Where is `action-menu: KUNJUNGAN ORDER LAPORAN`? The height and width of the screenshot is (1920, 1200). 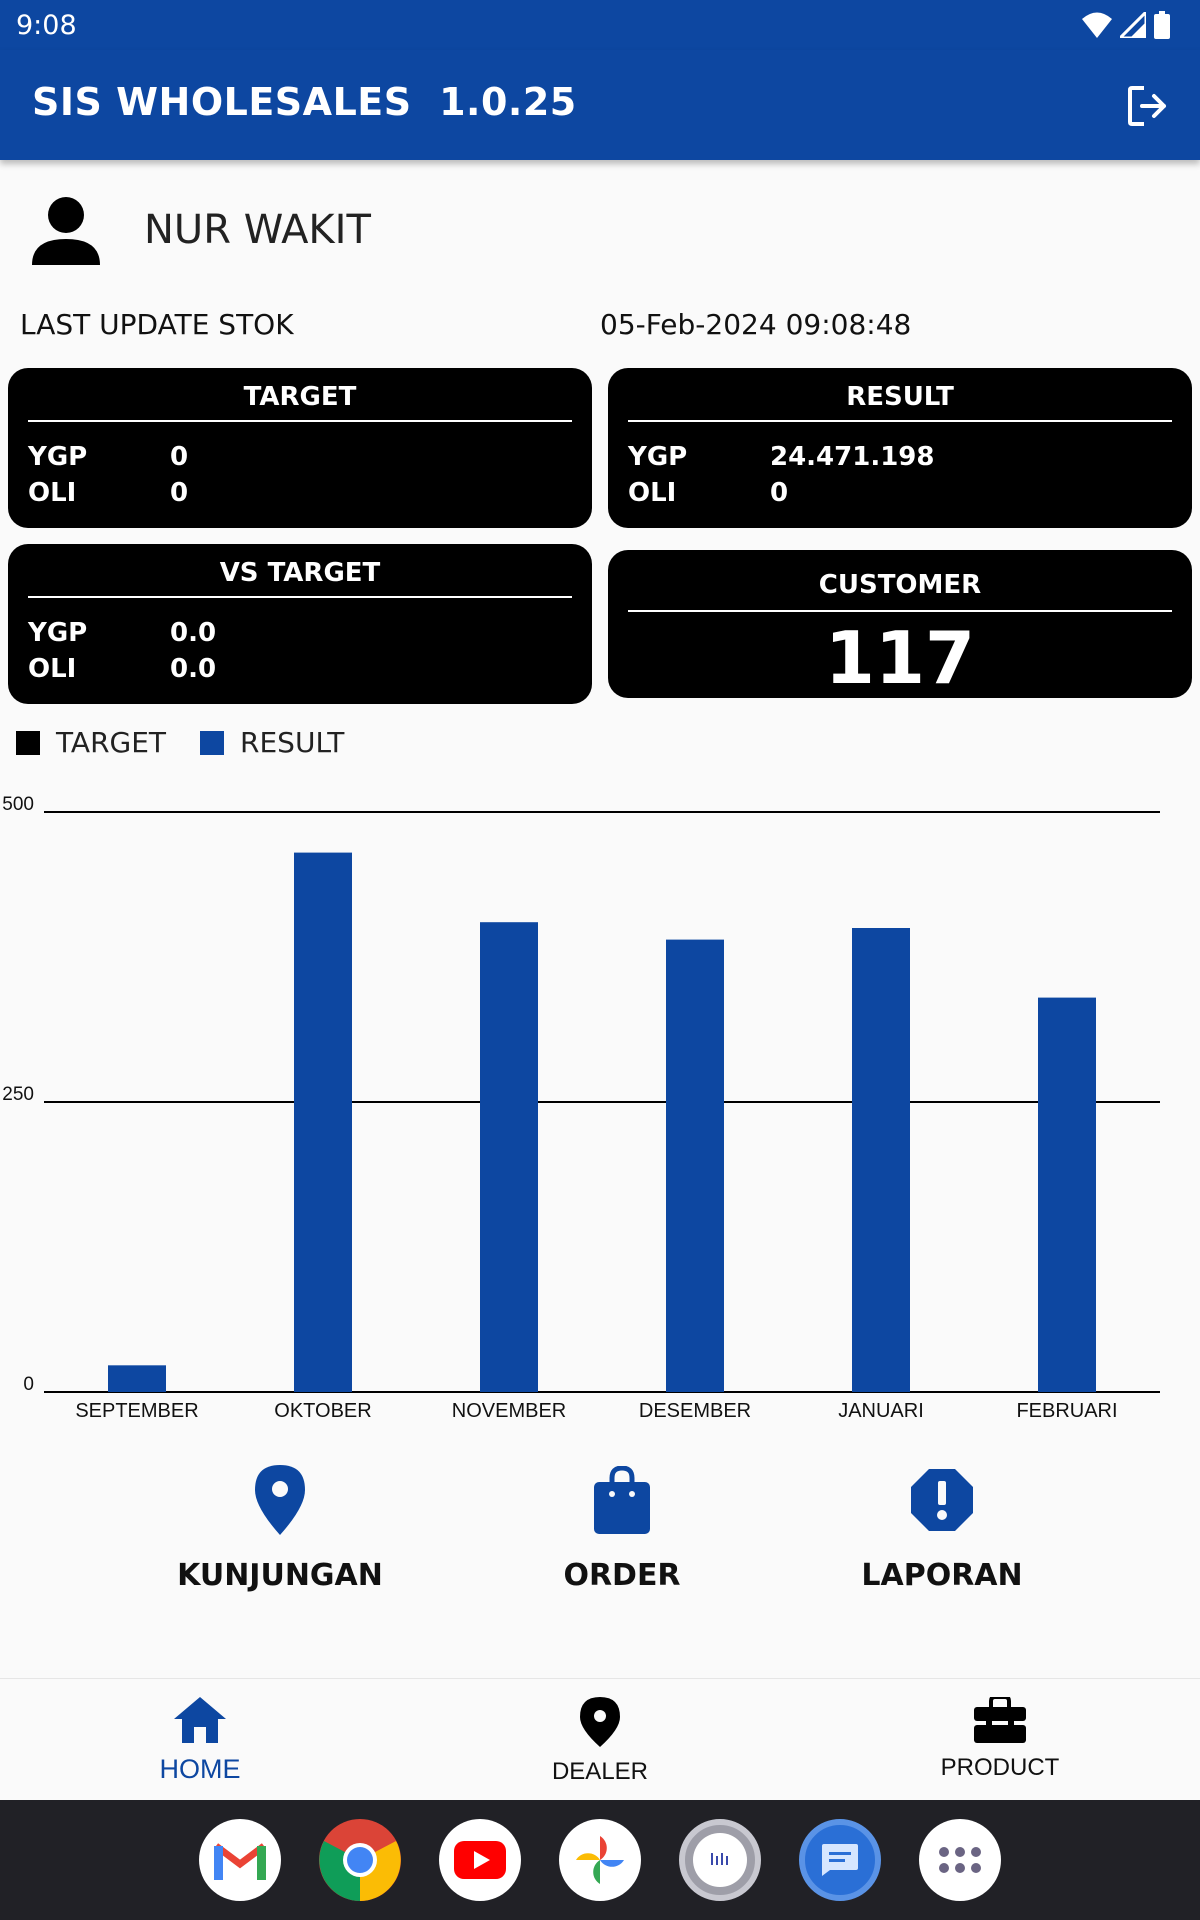
action-menu: KUNJUNGAN ORDER LAPORAN is located at coordinates (600, 1535).